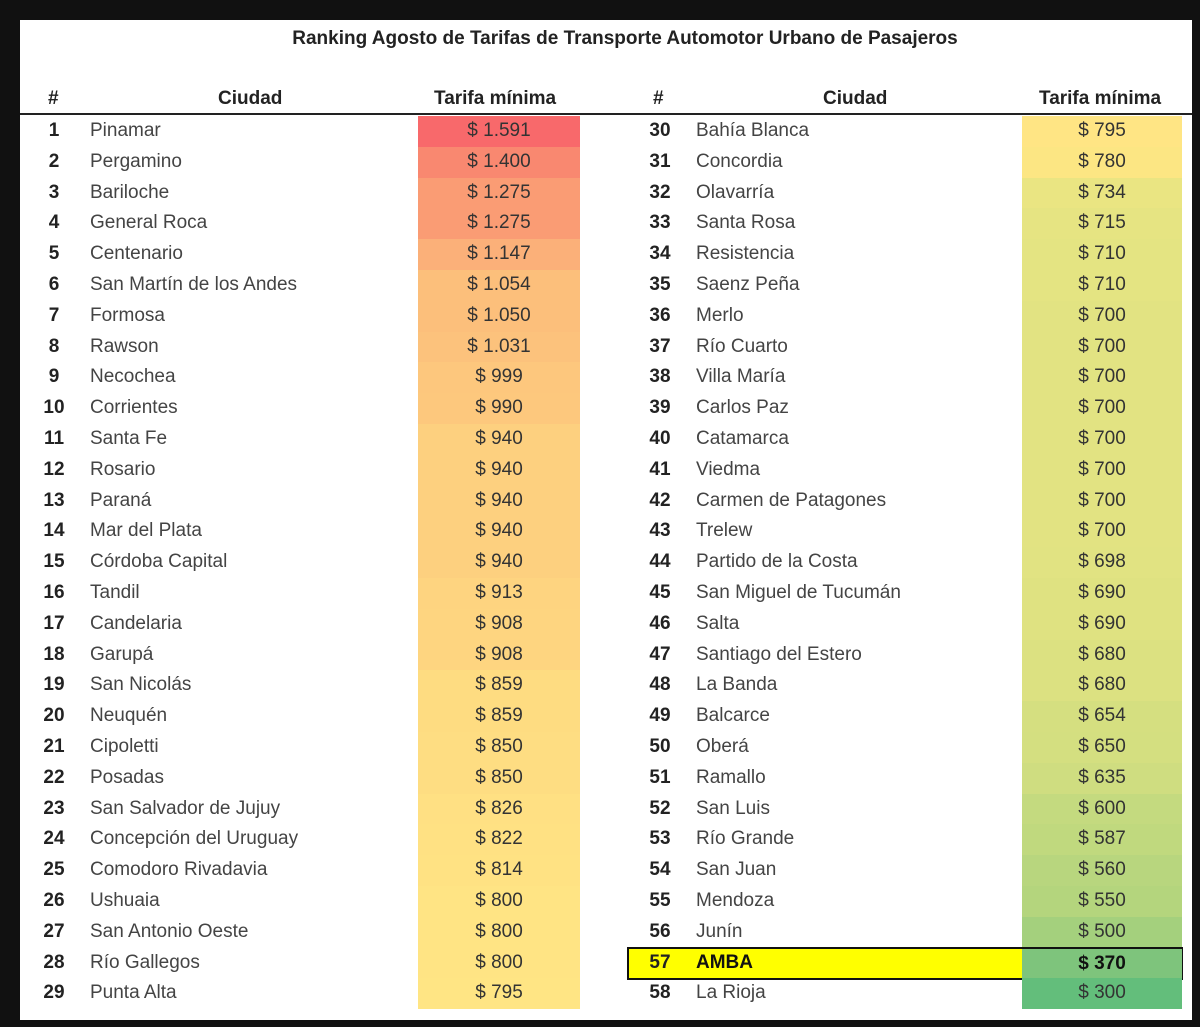  Describe the element at coordinates (125, 130) in the screenshot. I see `city-name: Pinamar` at that location.